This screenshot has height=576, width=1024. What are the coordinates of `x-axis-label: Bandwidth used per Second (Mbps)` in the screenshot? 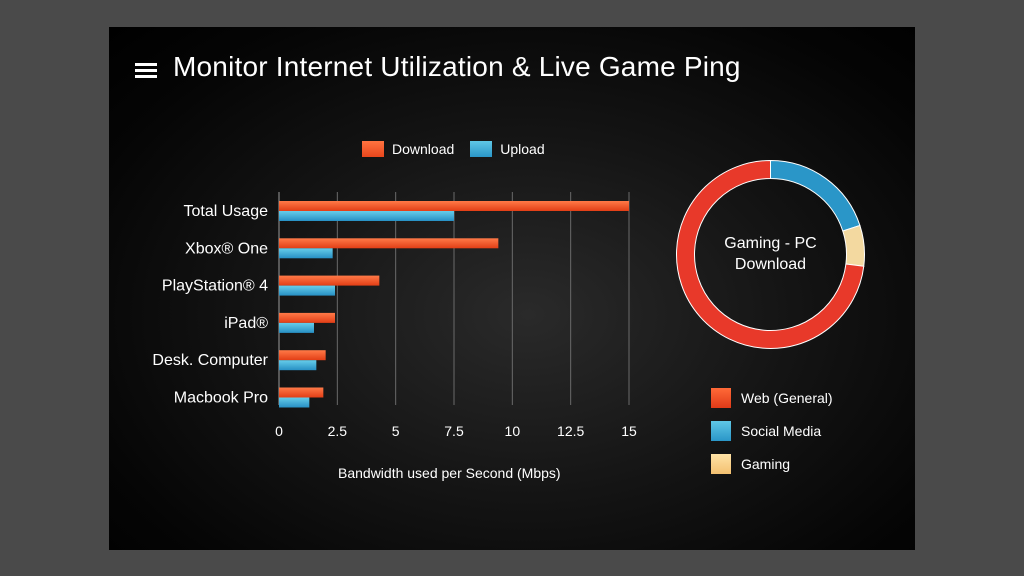 It's located at (449, 473).